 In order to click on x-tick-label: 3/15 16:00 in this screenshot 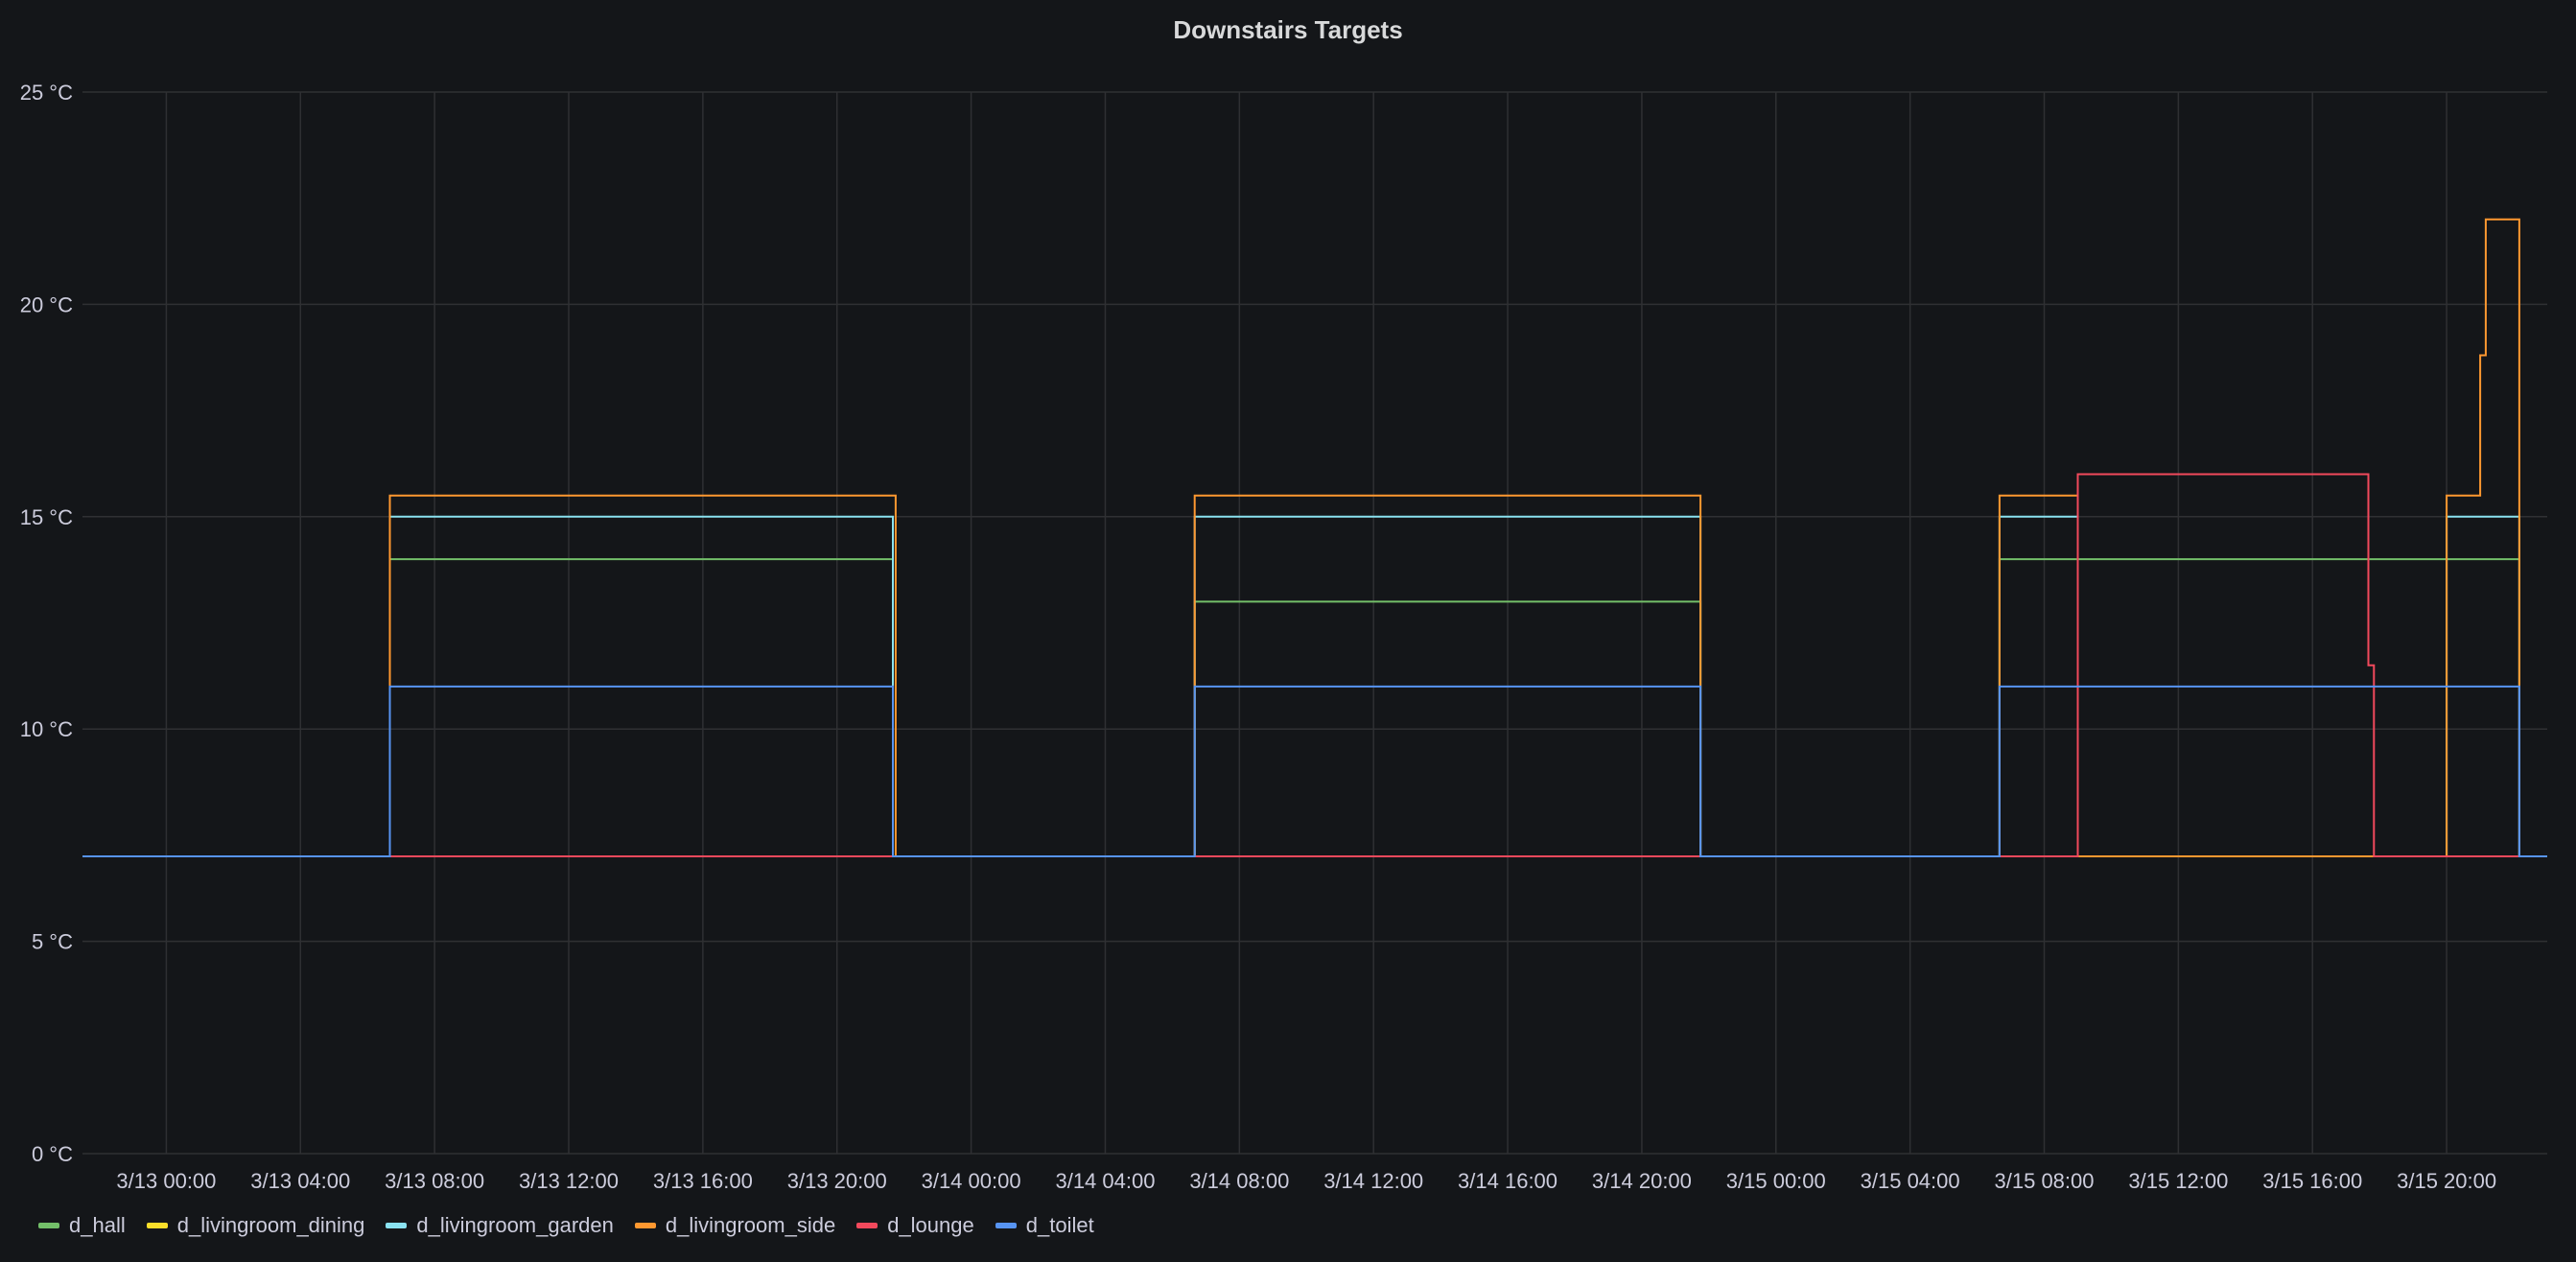, I will do `click(2312, 1181)`.